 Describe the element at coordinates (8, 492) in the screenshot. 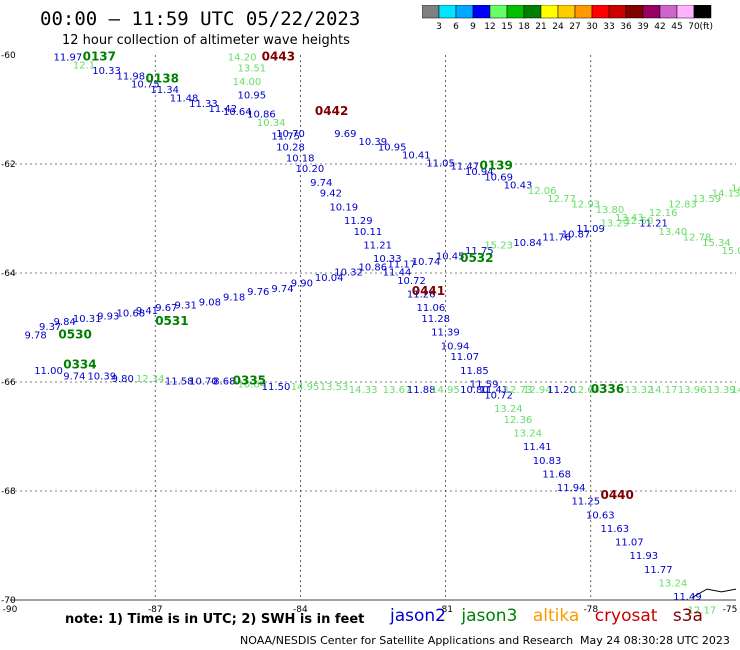

I see `latitude-label: -68` at that location.